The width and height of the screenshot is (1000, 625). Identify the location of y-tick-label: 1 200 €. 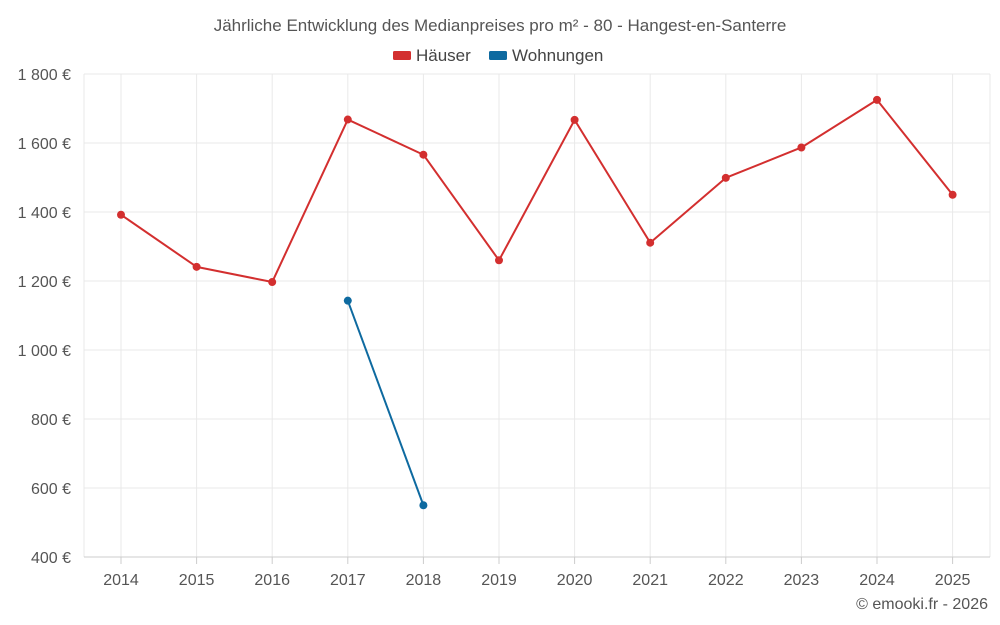
(44, 282).